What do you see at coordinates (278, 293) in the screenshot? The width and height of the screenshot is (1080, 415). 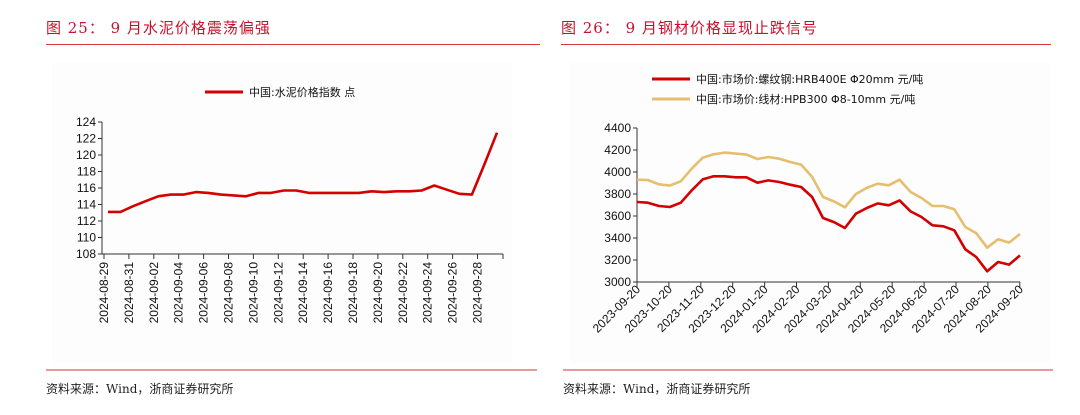 I see `x-tick-label: 2024-09-12` at bounding box center [278, 293].